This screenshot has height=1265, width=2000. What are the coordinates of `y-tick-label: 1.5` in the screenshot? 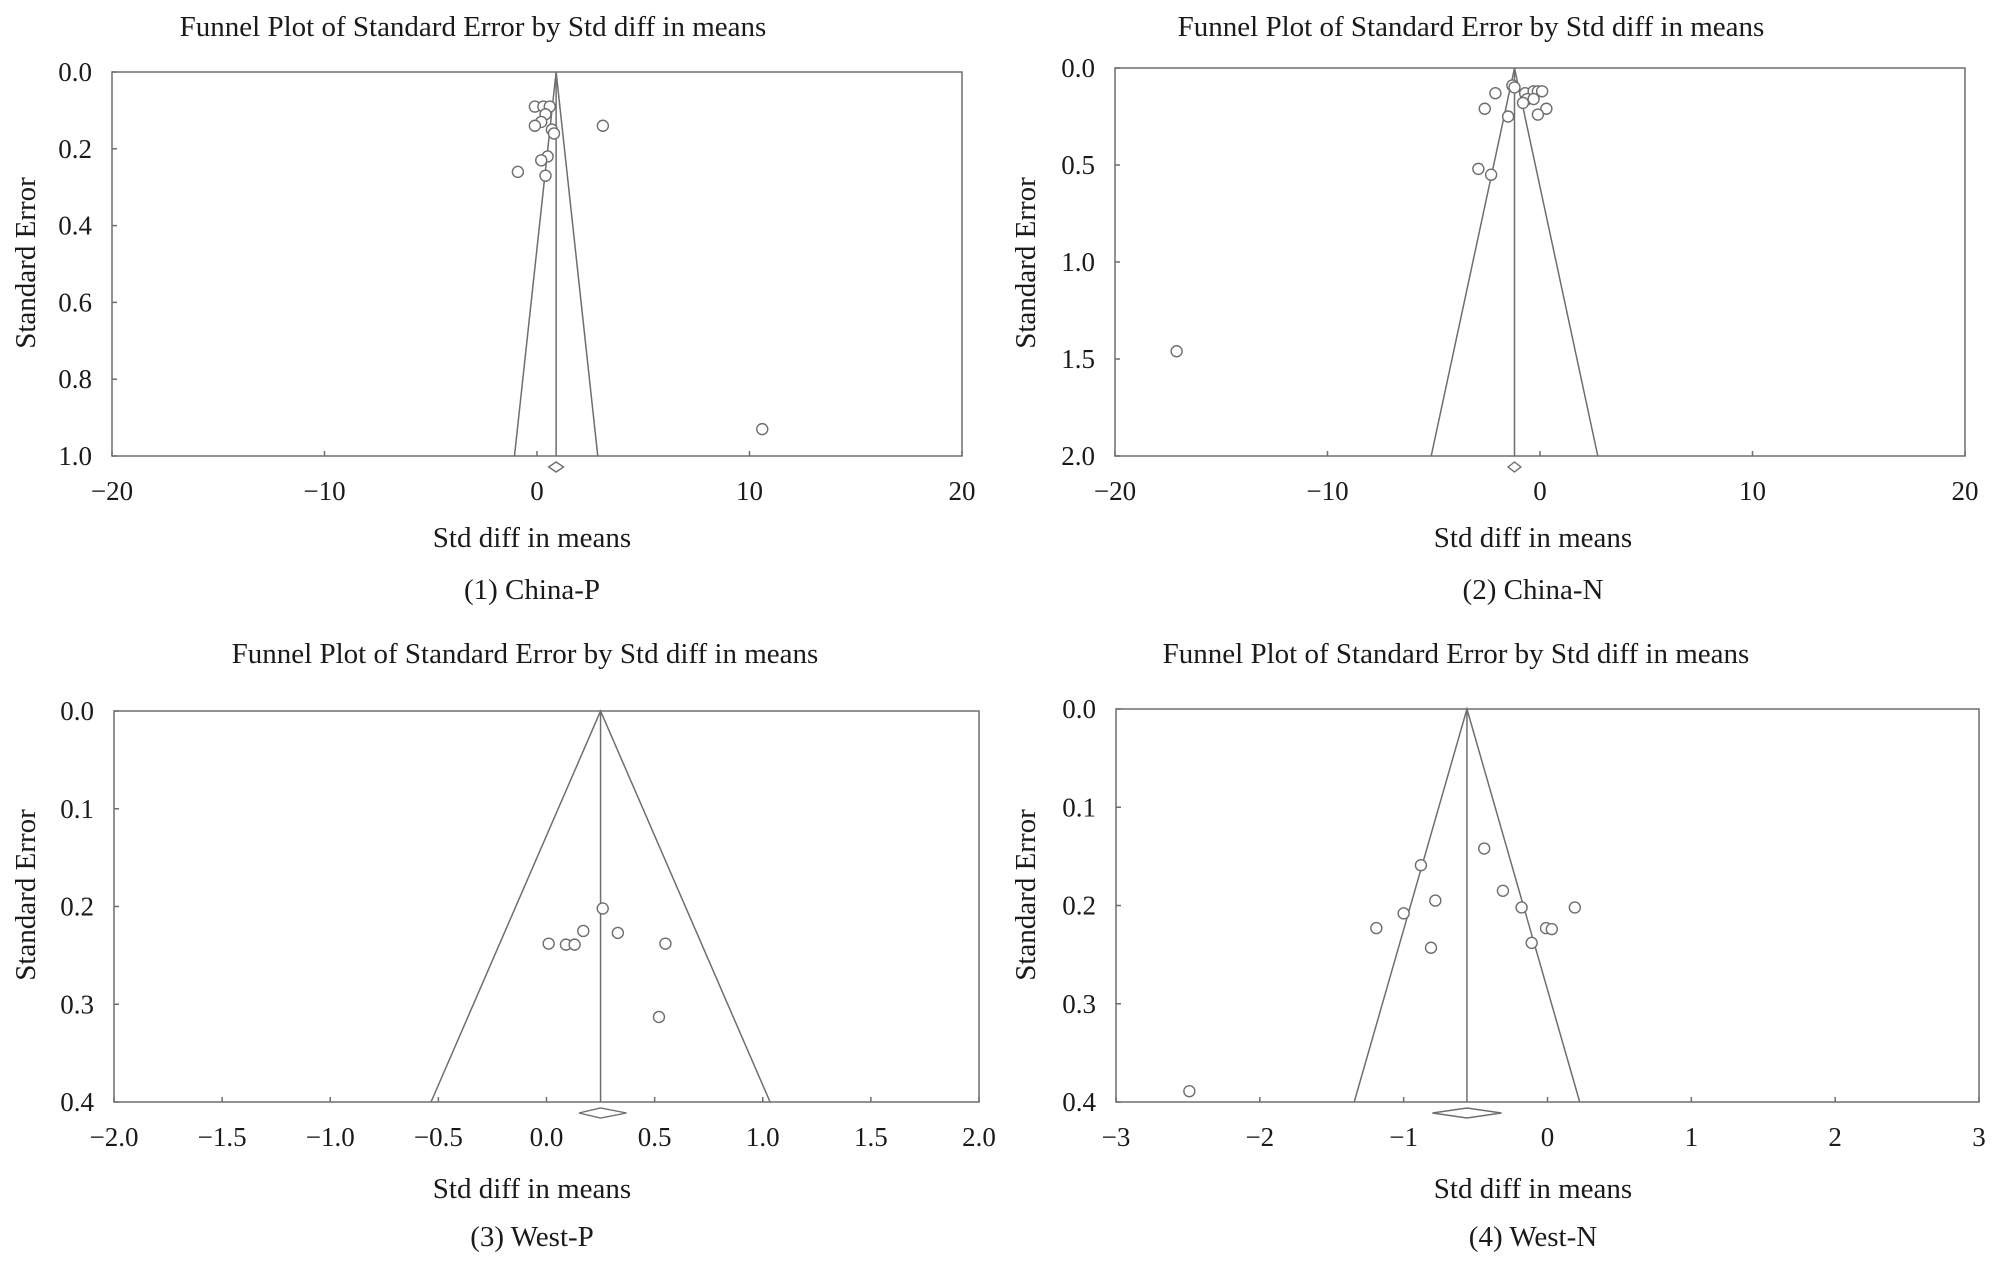 It's located at (1078, 359).